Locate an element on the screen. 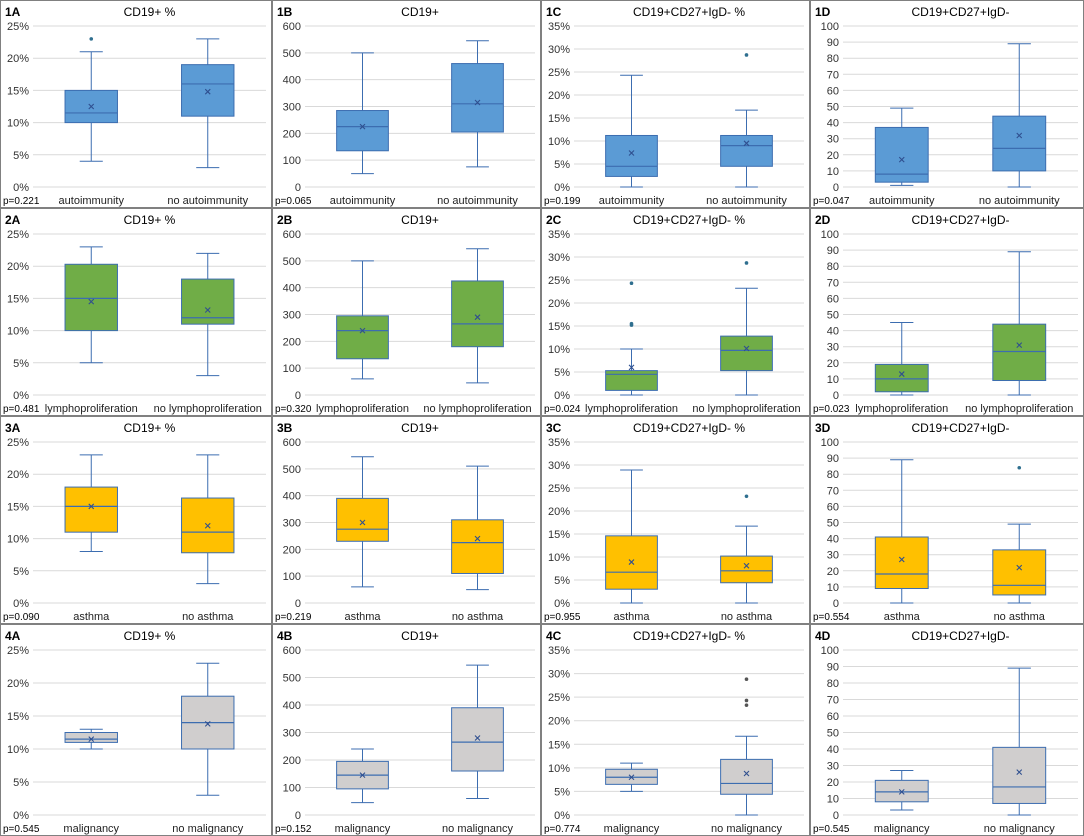 The image size is (1084, 836). p-value: p=0.481 is located at coordinates (21, 409).